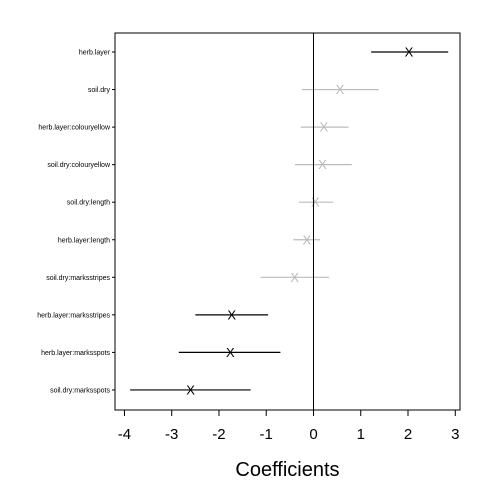  I want to click on coefficient-row: herb.layer:colouryellow X, so click(193, 127).